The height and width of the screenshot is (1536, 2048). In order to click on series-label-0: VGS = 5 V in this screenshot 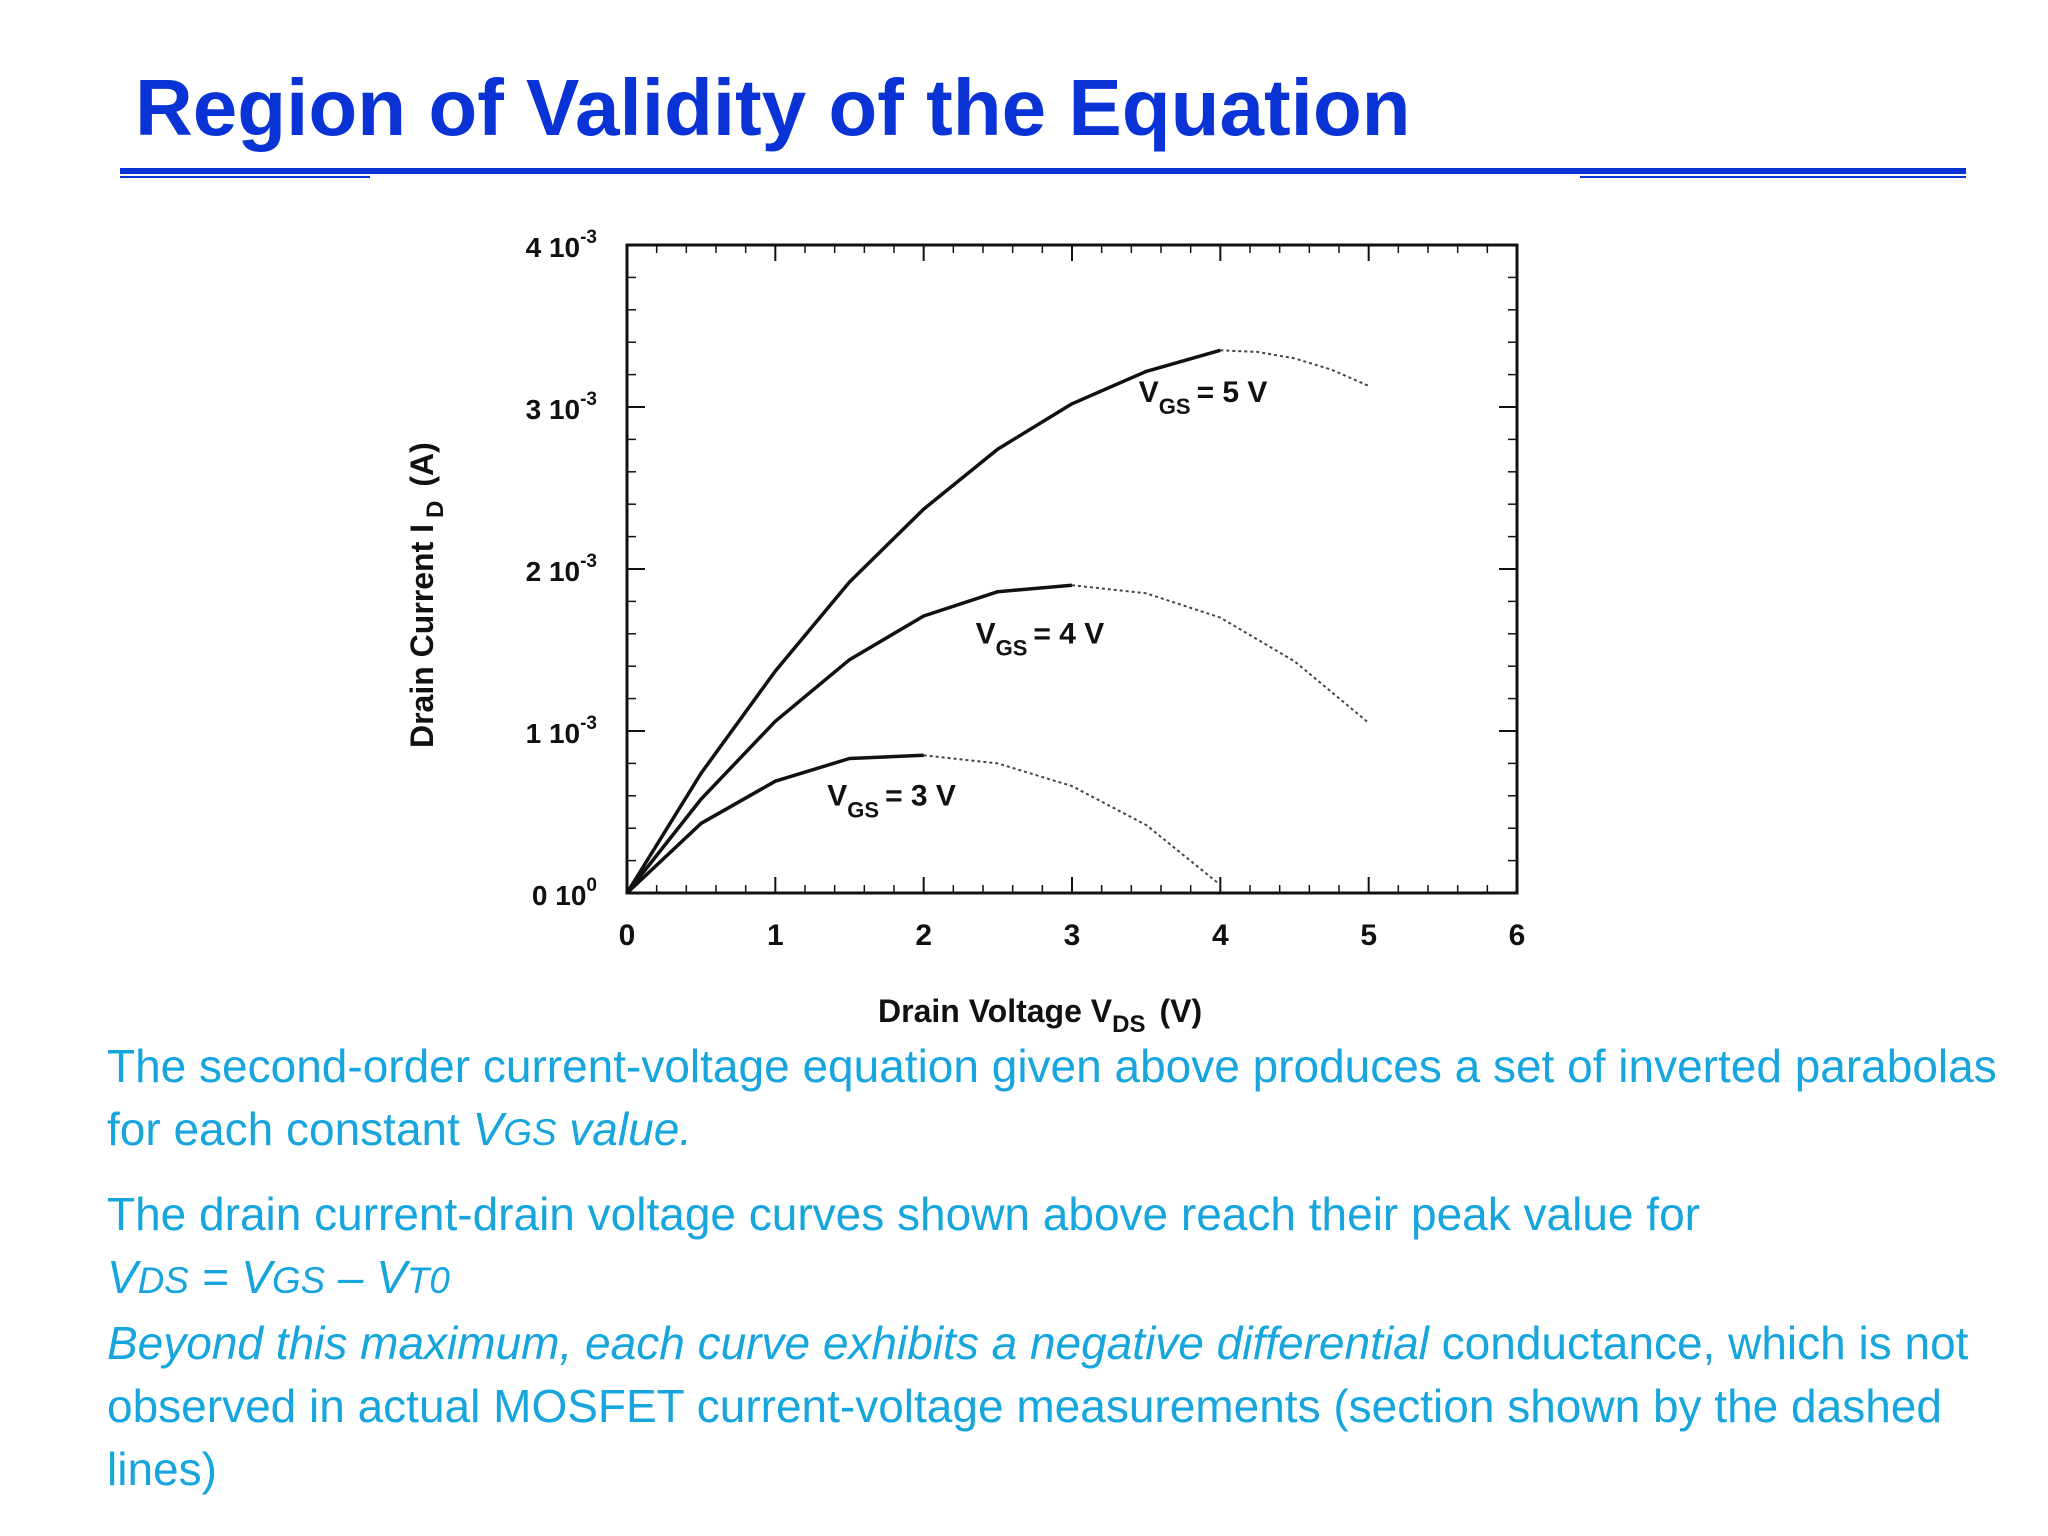, I will do `click(1203, 397)`.